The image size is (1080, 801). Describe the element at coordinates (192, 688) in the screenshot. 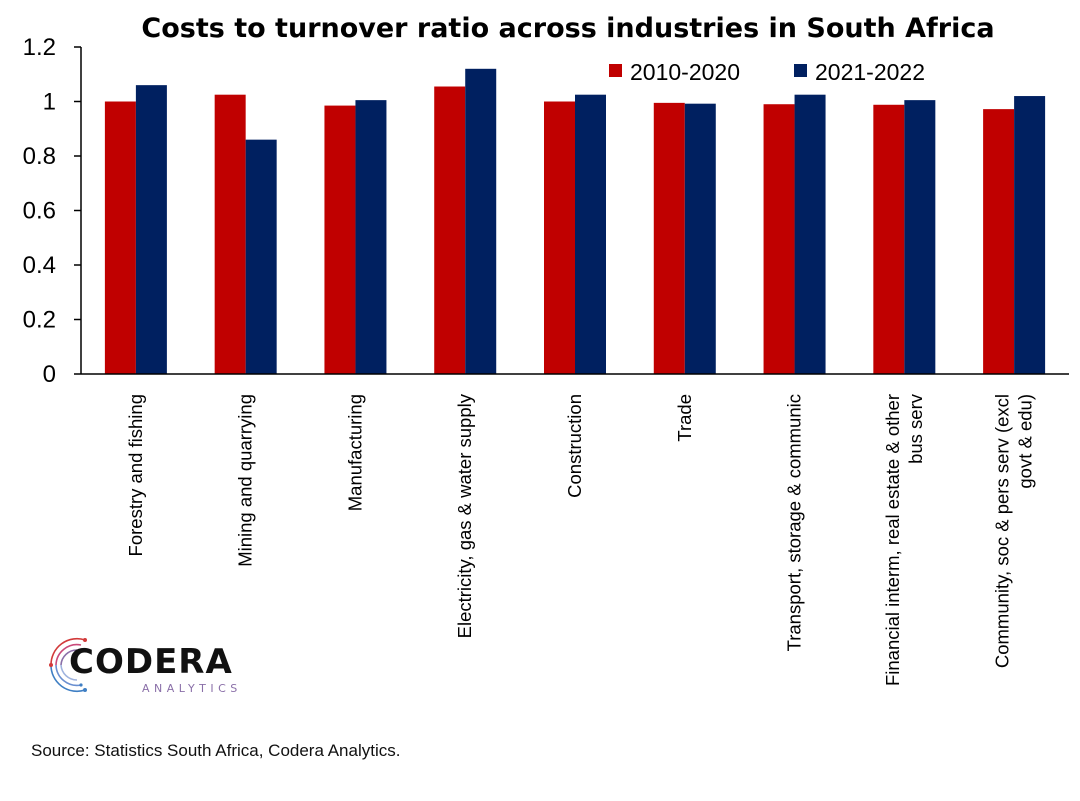

I see `logo-subtitle: ANALYTICS` at that location.